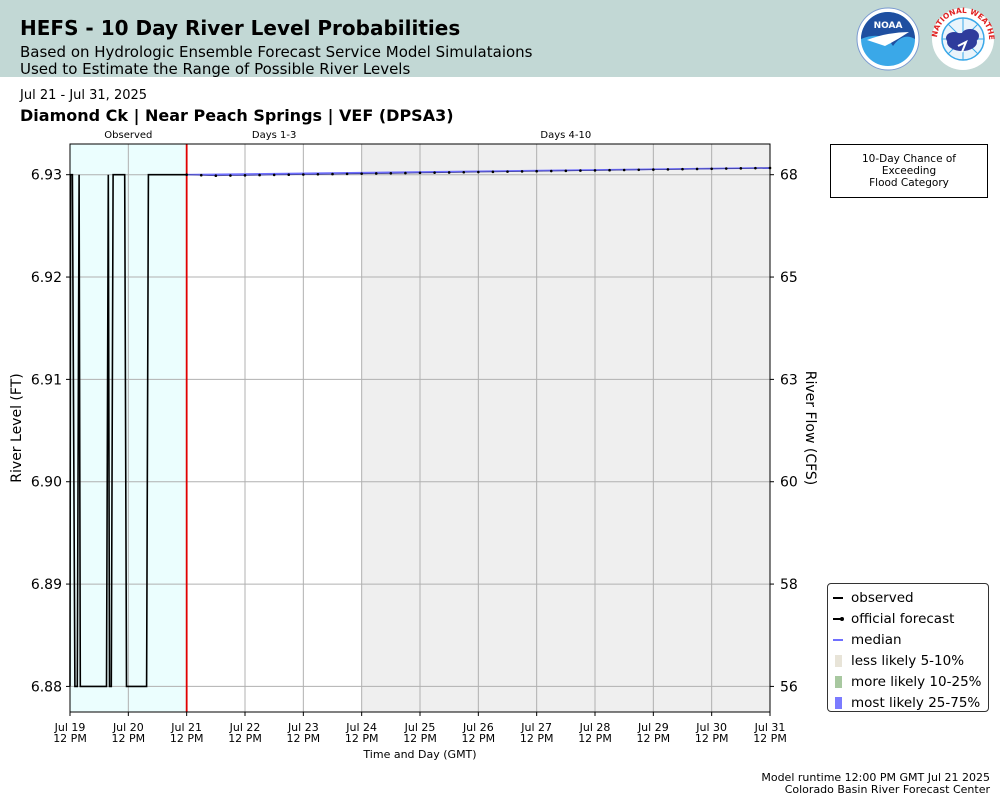  Describe the element at coordinates (909, 183) in the screenshot. I see `flood-box-line-3: Flood Category` at that location.